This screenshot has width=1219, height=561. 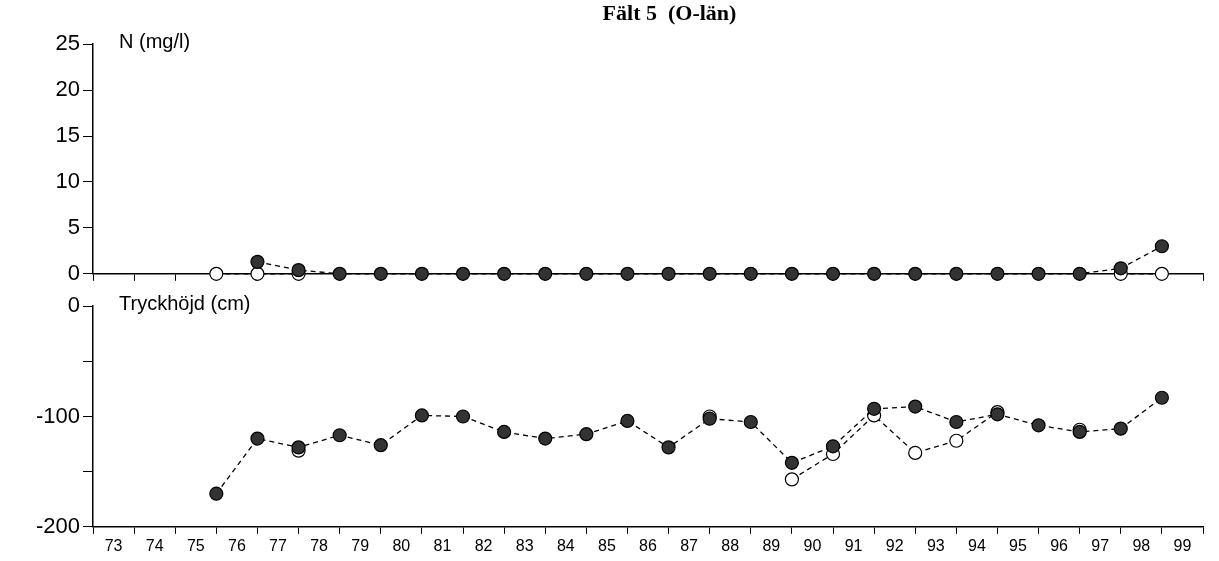 I want to click on x-tick-label: 87, so click(x=689, y=545).